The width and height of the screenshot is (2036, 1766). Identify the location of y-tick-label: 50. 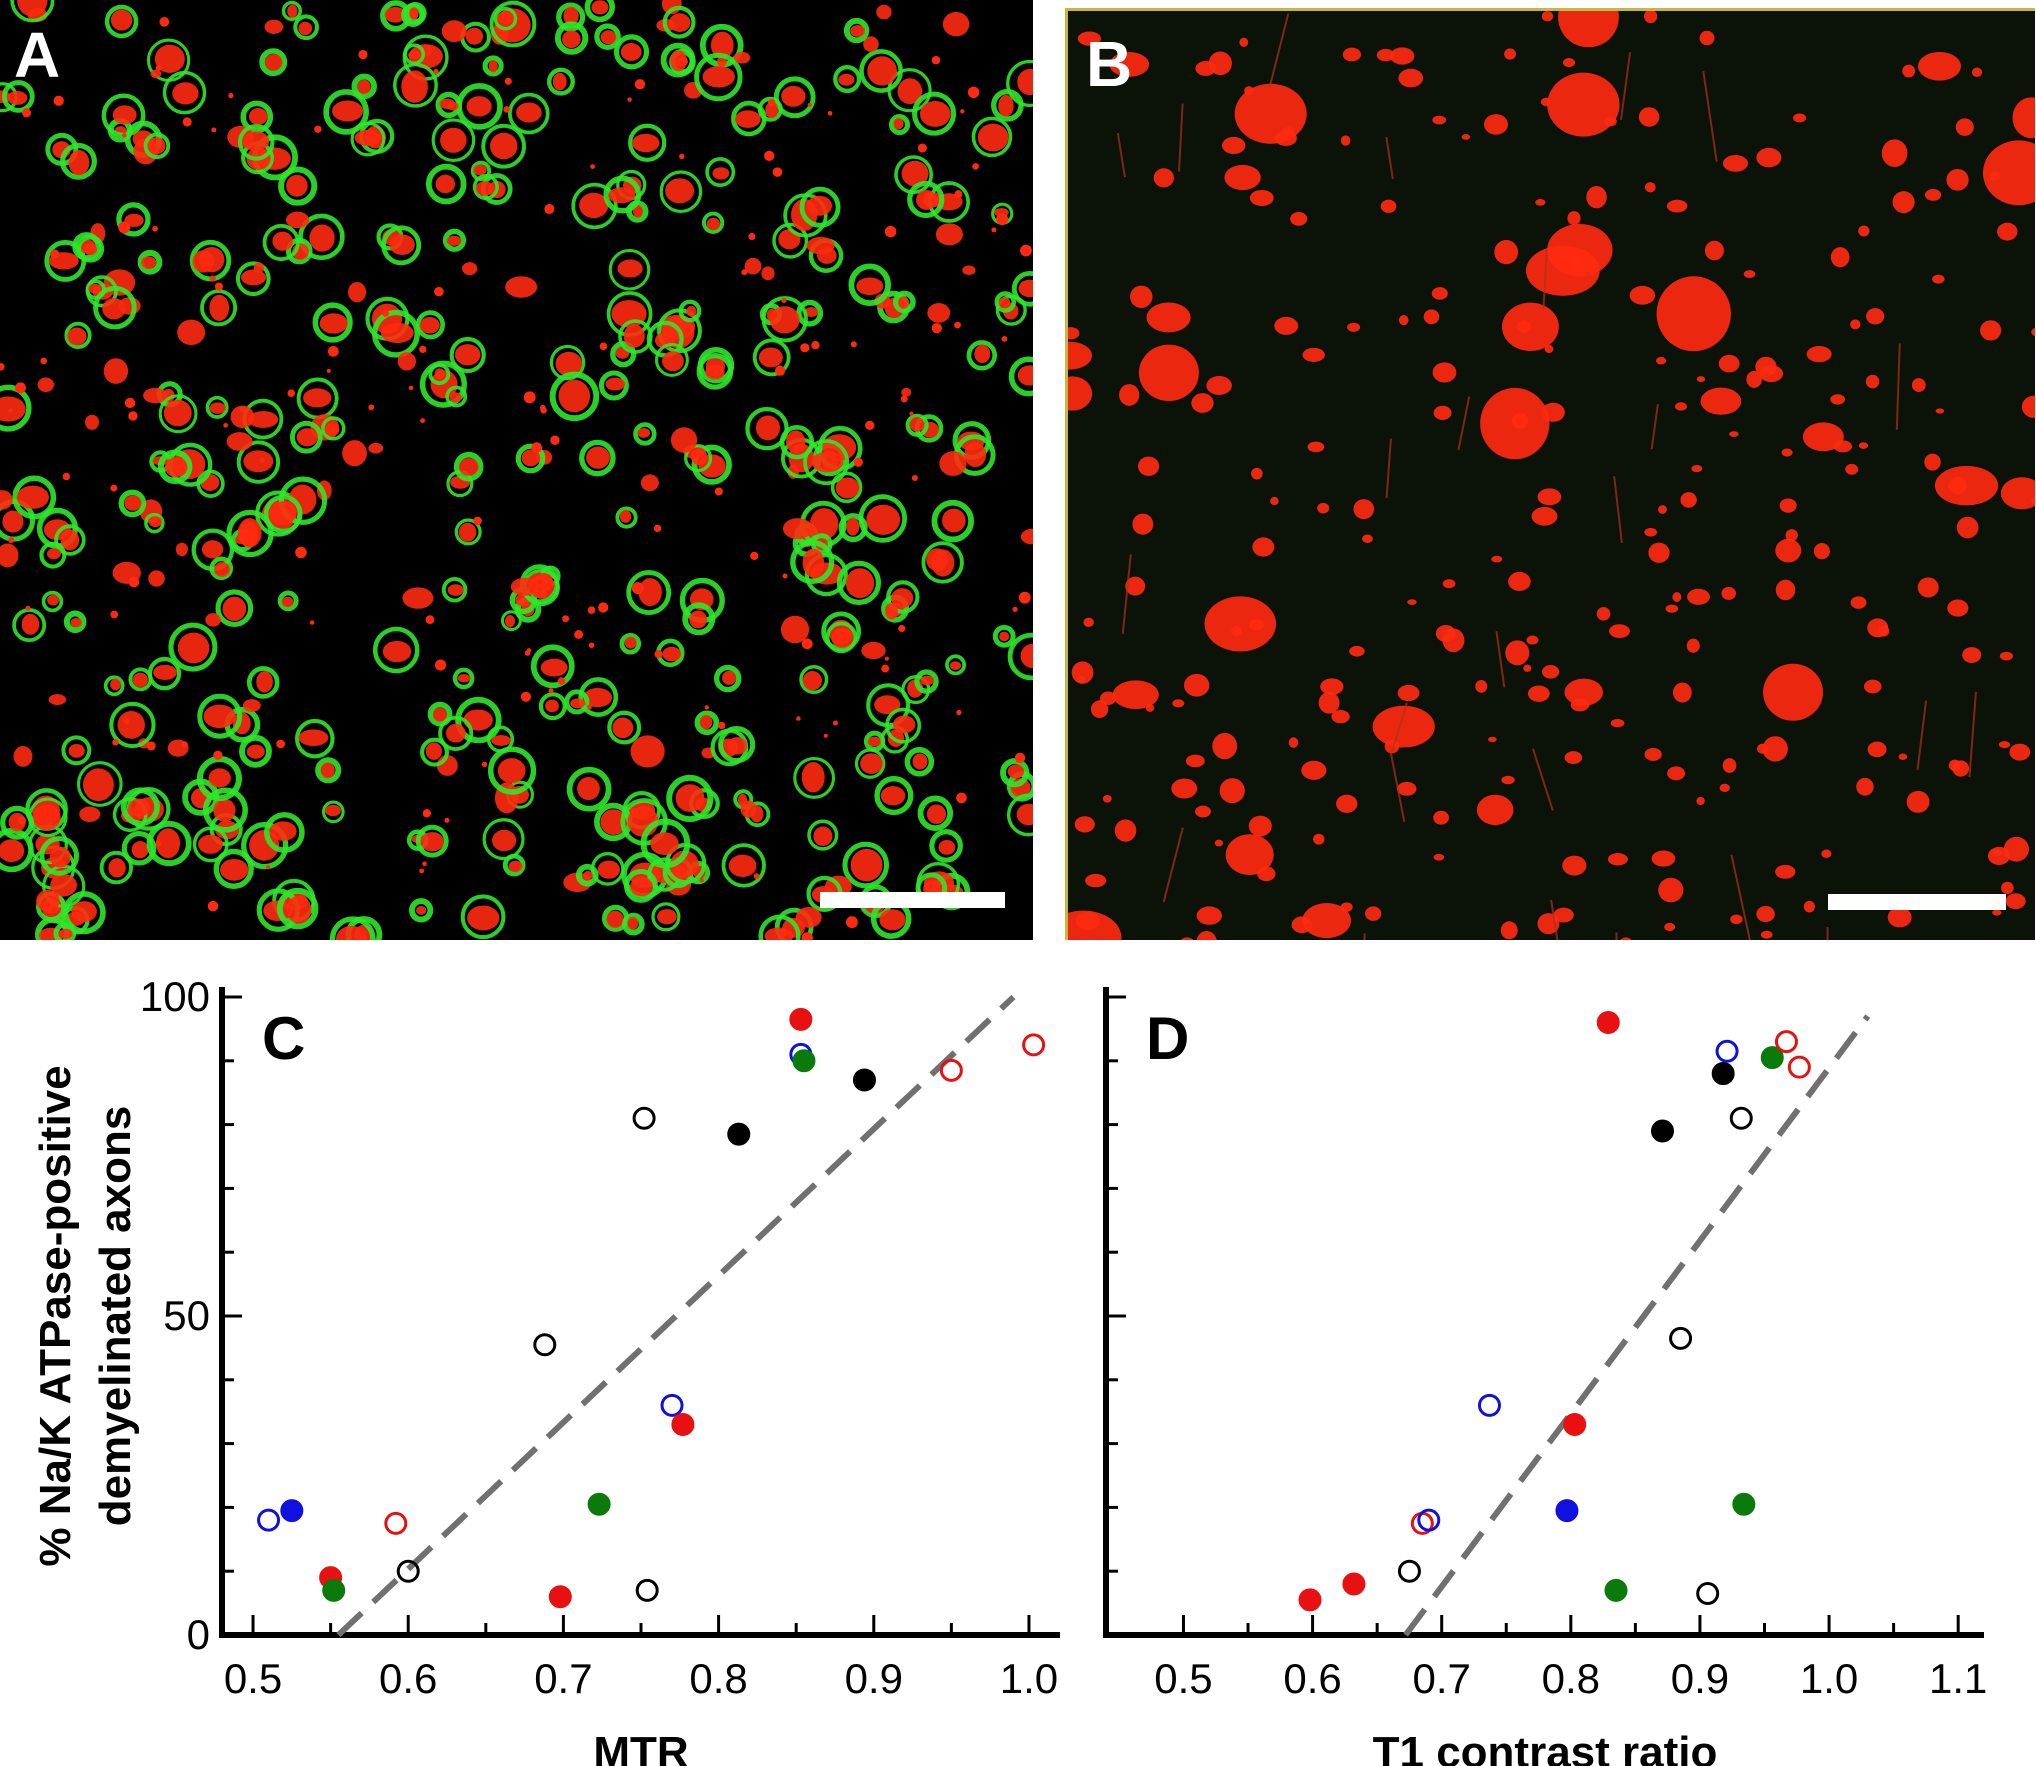
(186, 1315).